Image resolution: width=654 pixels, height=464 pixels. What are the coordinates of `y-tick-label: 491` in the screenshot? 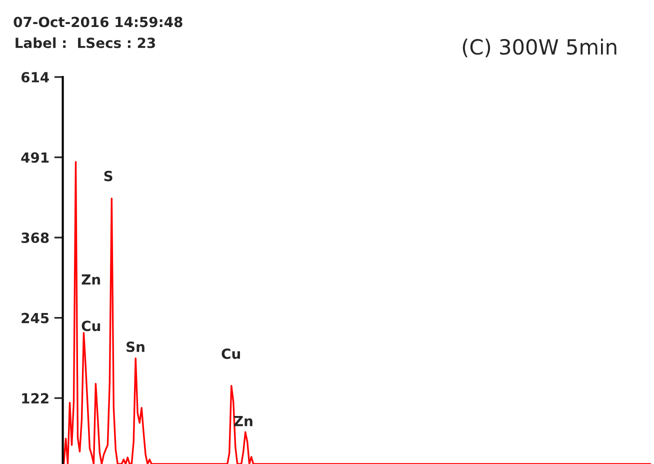 It's located at (35, 157).